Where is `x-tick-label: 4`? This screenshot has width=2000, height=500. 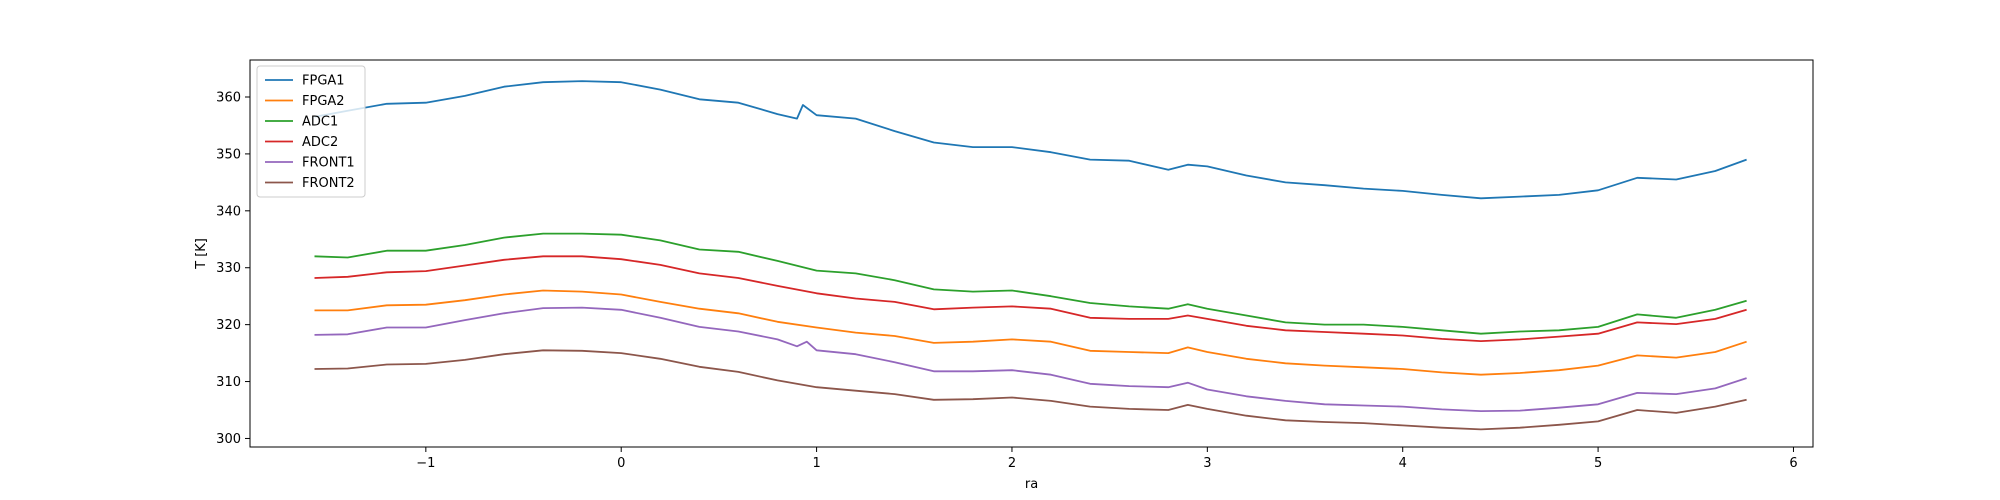
x-tick-label: 4 is located at coordinates (1403, 463).